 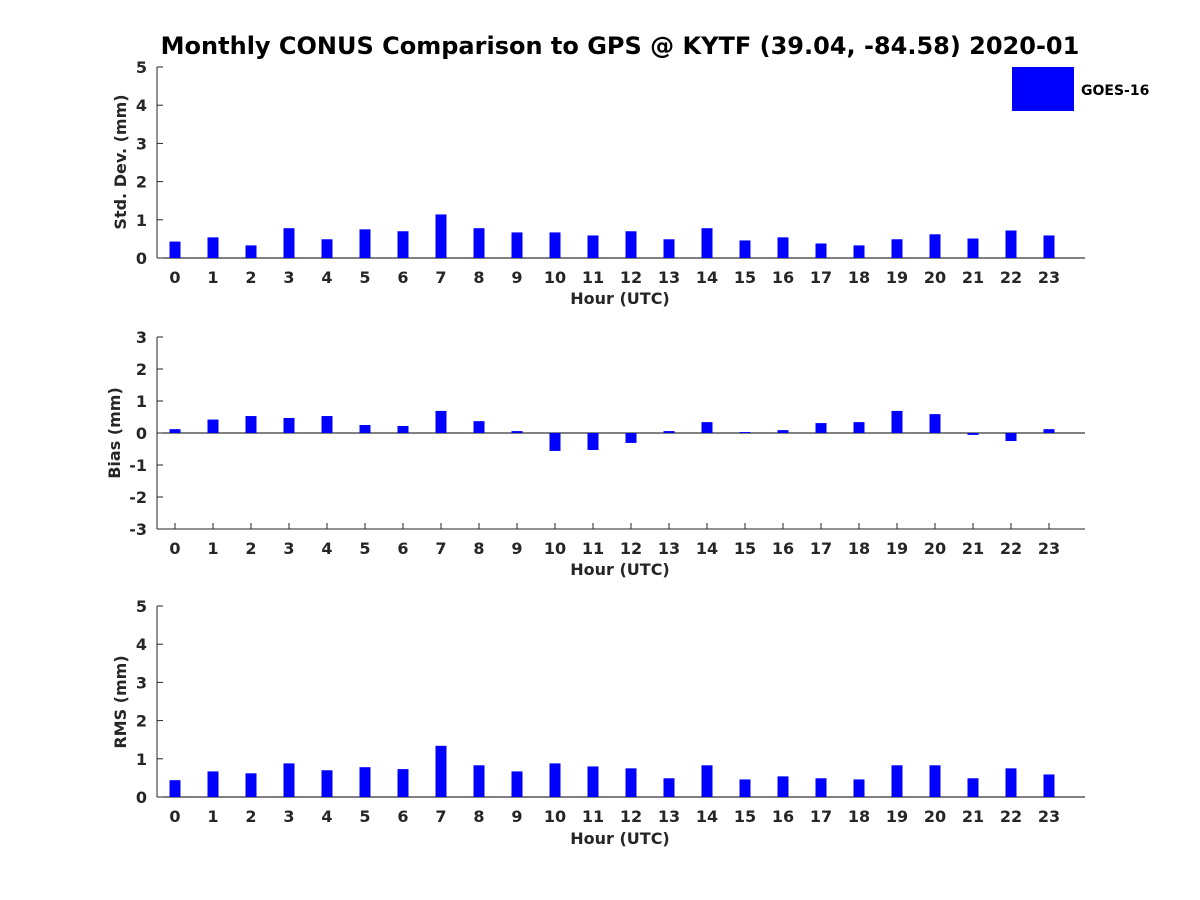 What do you see at coordinates (120, 701) in the screenshot?
I see `y-axis-label: RMS (mm)` at bounding box center [120, 701].